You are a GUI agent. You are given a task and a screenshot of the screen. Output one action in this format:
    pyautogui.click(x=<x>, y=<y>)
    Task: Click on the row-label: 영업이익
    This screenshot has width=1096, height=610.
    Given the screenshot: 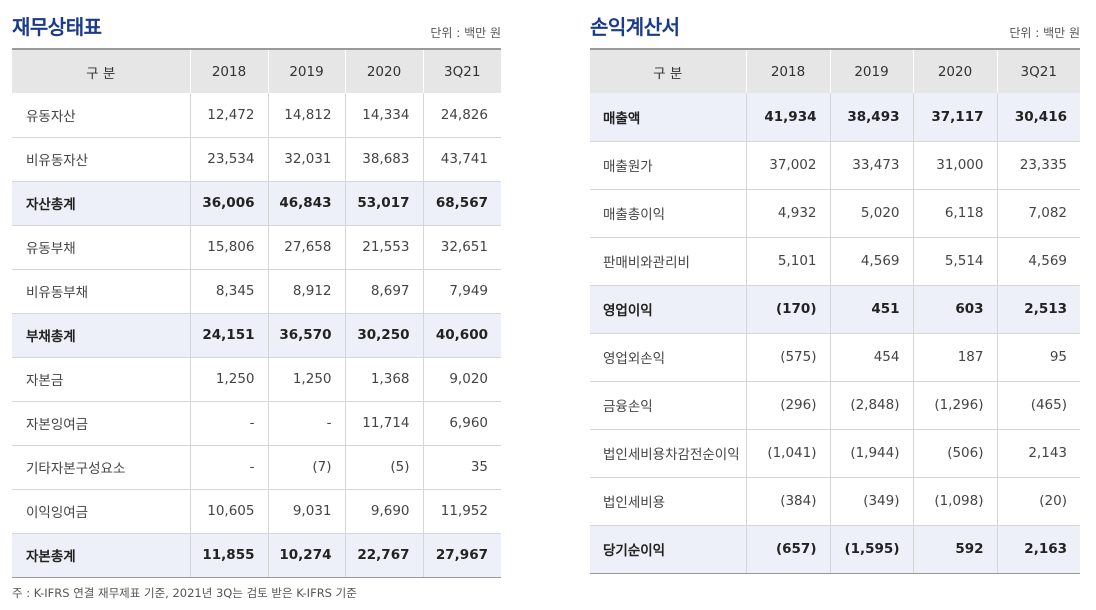 What is the action you would take?
    pyautogui.click(x=668, y=309)
    